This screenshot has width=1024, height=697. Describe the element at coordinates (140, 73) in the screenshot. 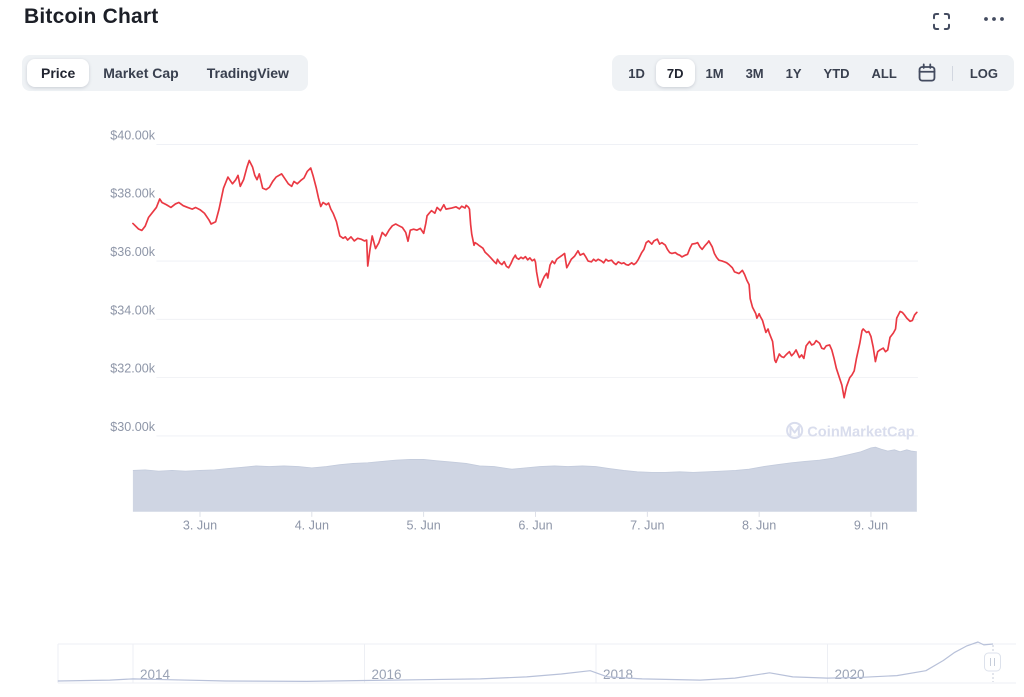

I see `toggle-market-cap: Market Cap` at that location.